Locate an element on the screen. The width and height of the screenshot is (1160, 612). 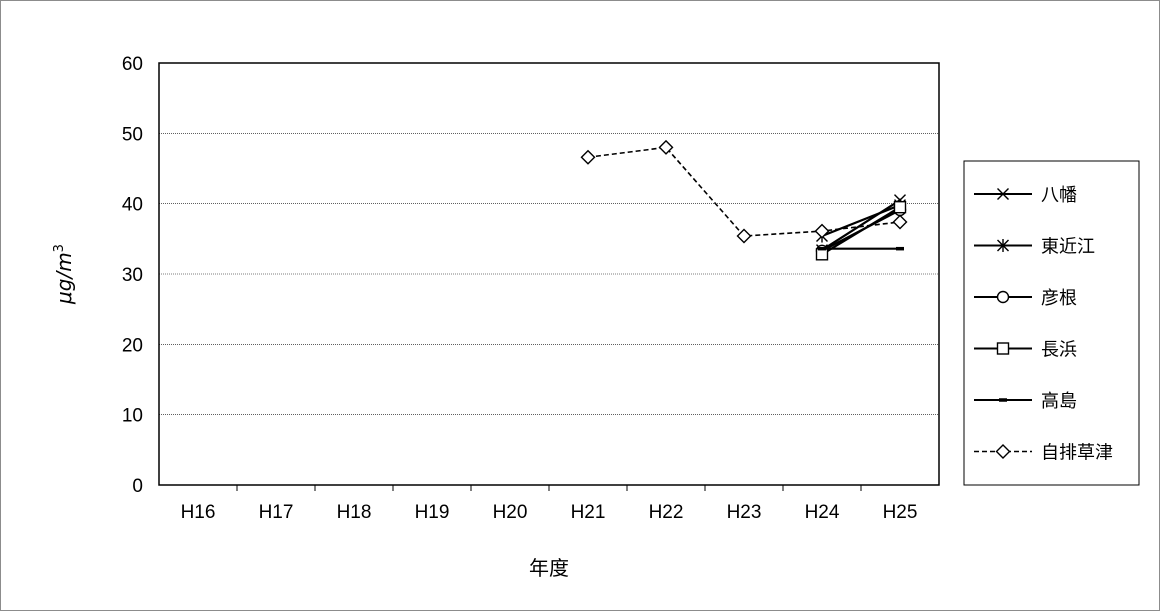
legend-label: 東近江 is located at coordinates (1068, 247).